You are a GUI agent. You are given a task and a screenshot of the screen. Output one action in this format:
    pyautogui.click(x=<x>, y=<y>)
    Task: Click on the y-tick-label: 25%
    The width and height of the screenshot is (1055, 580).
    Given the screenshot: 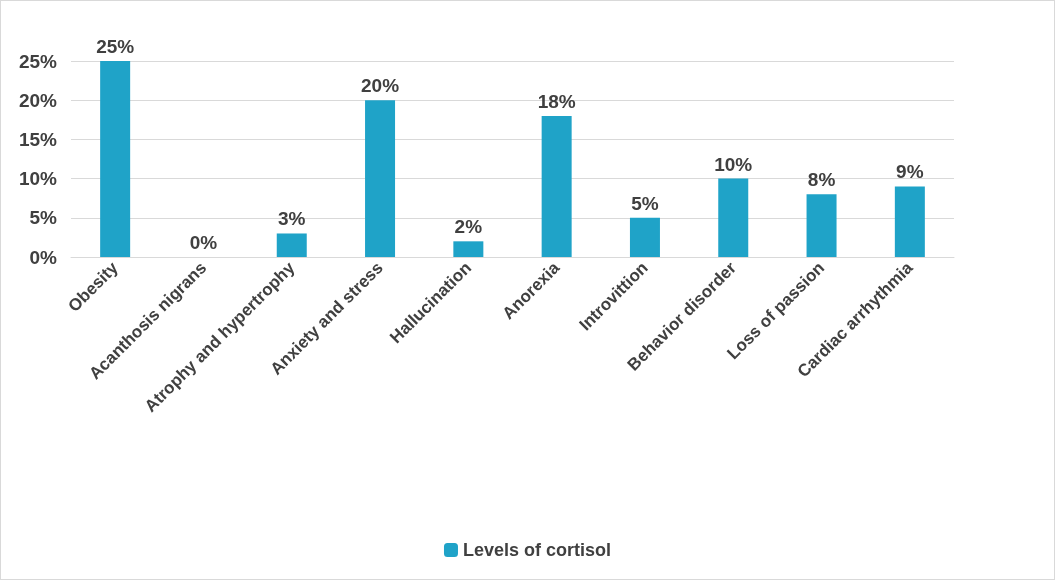 What is the action you would take?
    pyautogui.click(x=38, y=61)
    